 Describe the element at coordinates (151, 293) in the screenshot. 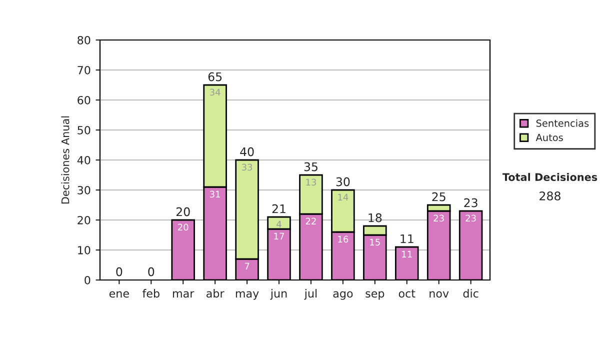

I see `x-tick-label: feb` at that location.